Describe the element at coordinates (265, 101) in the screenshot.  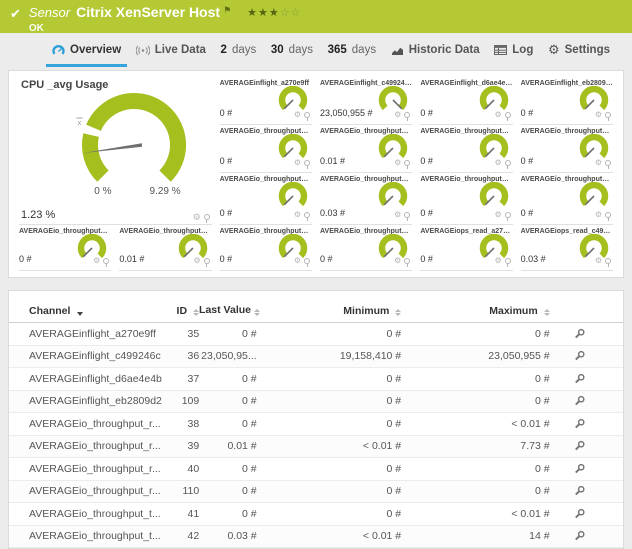
I see `channel-gauge-tile: AVERAGEinflight_a270e9ff 0 # ⚙` at that location.